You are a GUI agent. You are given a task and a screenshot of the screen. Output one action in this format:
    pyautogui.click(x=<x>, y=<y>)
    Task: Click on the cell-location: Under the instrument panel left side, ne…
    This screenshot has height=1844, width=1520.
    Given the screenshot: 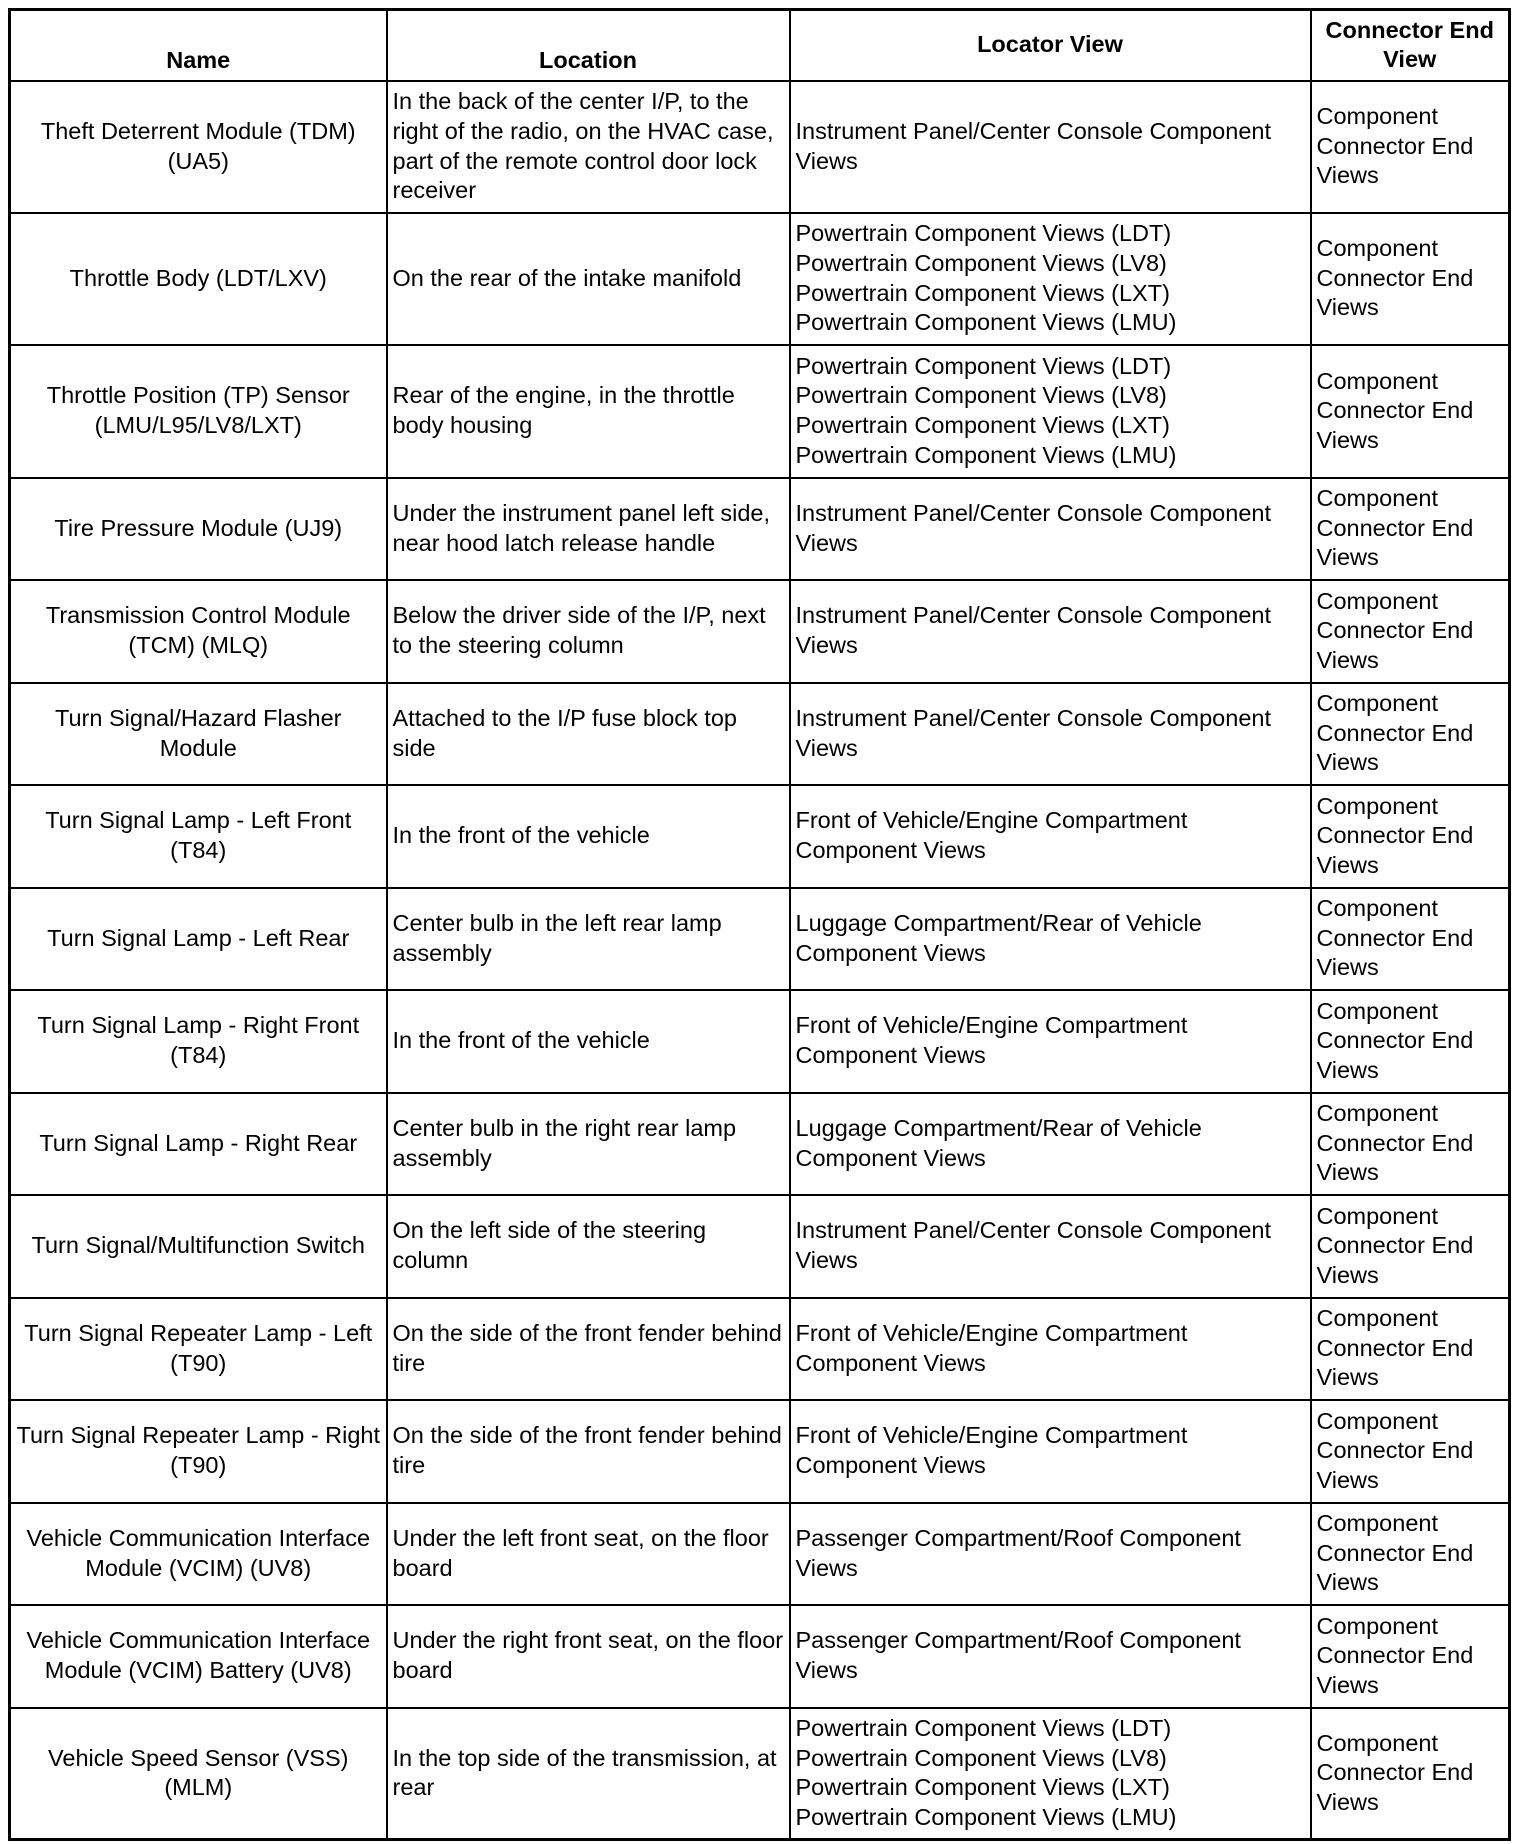 What is the action you would take?
    pyautogui.click(x=588, y=528)
    